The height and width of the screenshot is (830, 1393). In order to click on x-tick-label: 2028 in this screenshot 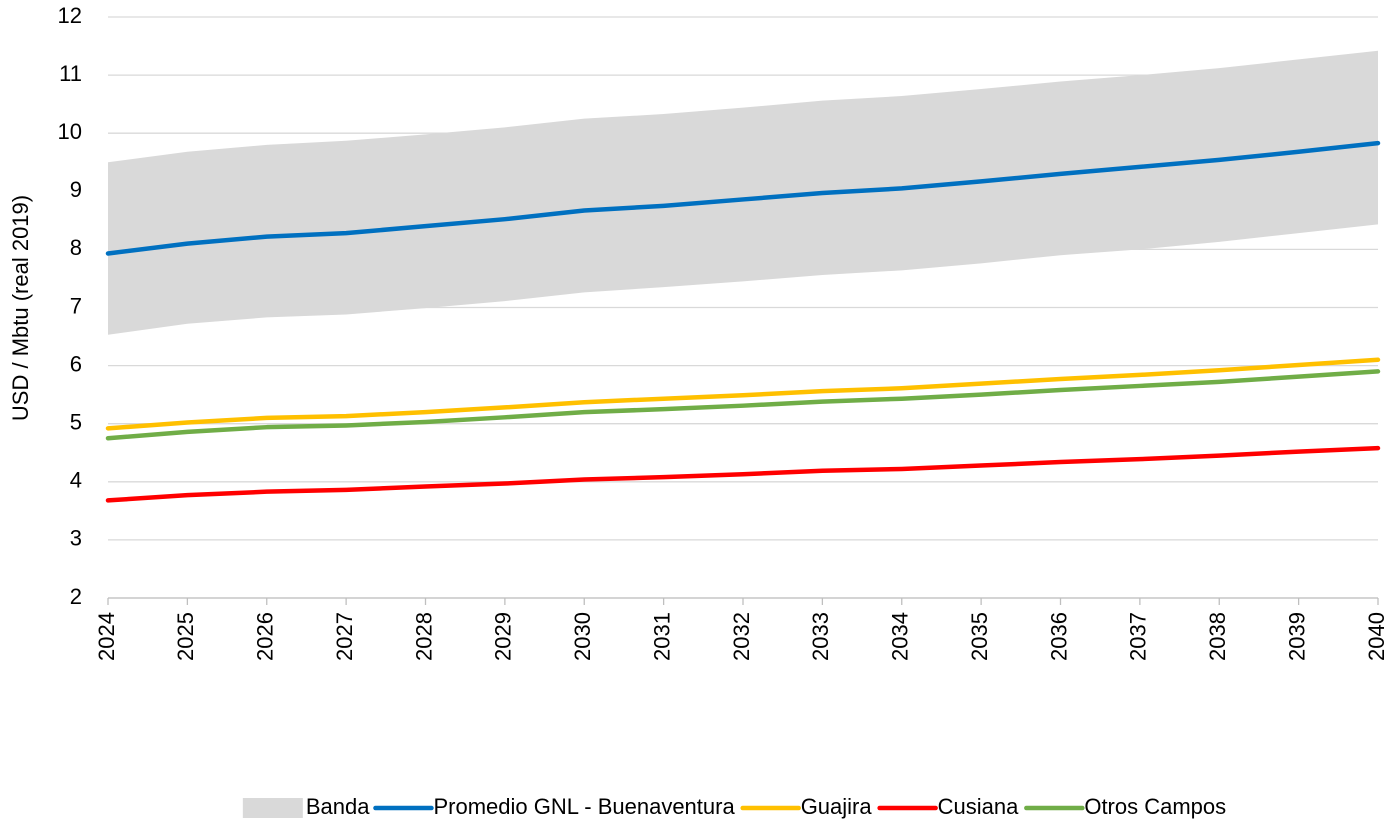, I will do `click(423, 636)`.